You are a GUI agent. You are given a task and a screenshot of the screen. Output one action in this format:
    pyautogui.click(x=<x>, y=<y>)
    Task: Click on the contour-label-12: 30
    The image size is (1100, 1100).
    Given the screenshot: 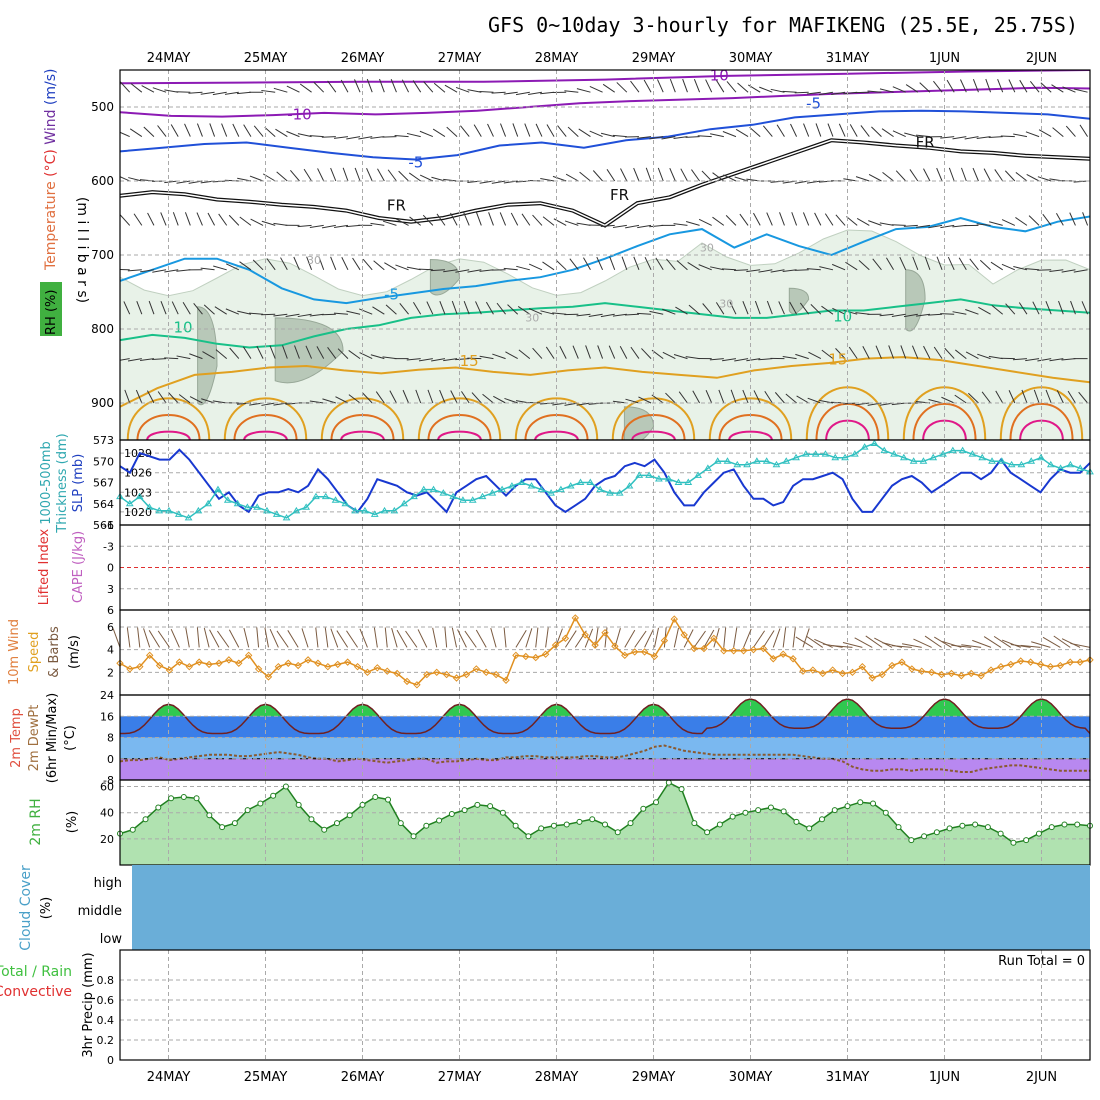 What is the action you would take?
    pyautogui.click(x=314, y=260)
    